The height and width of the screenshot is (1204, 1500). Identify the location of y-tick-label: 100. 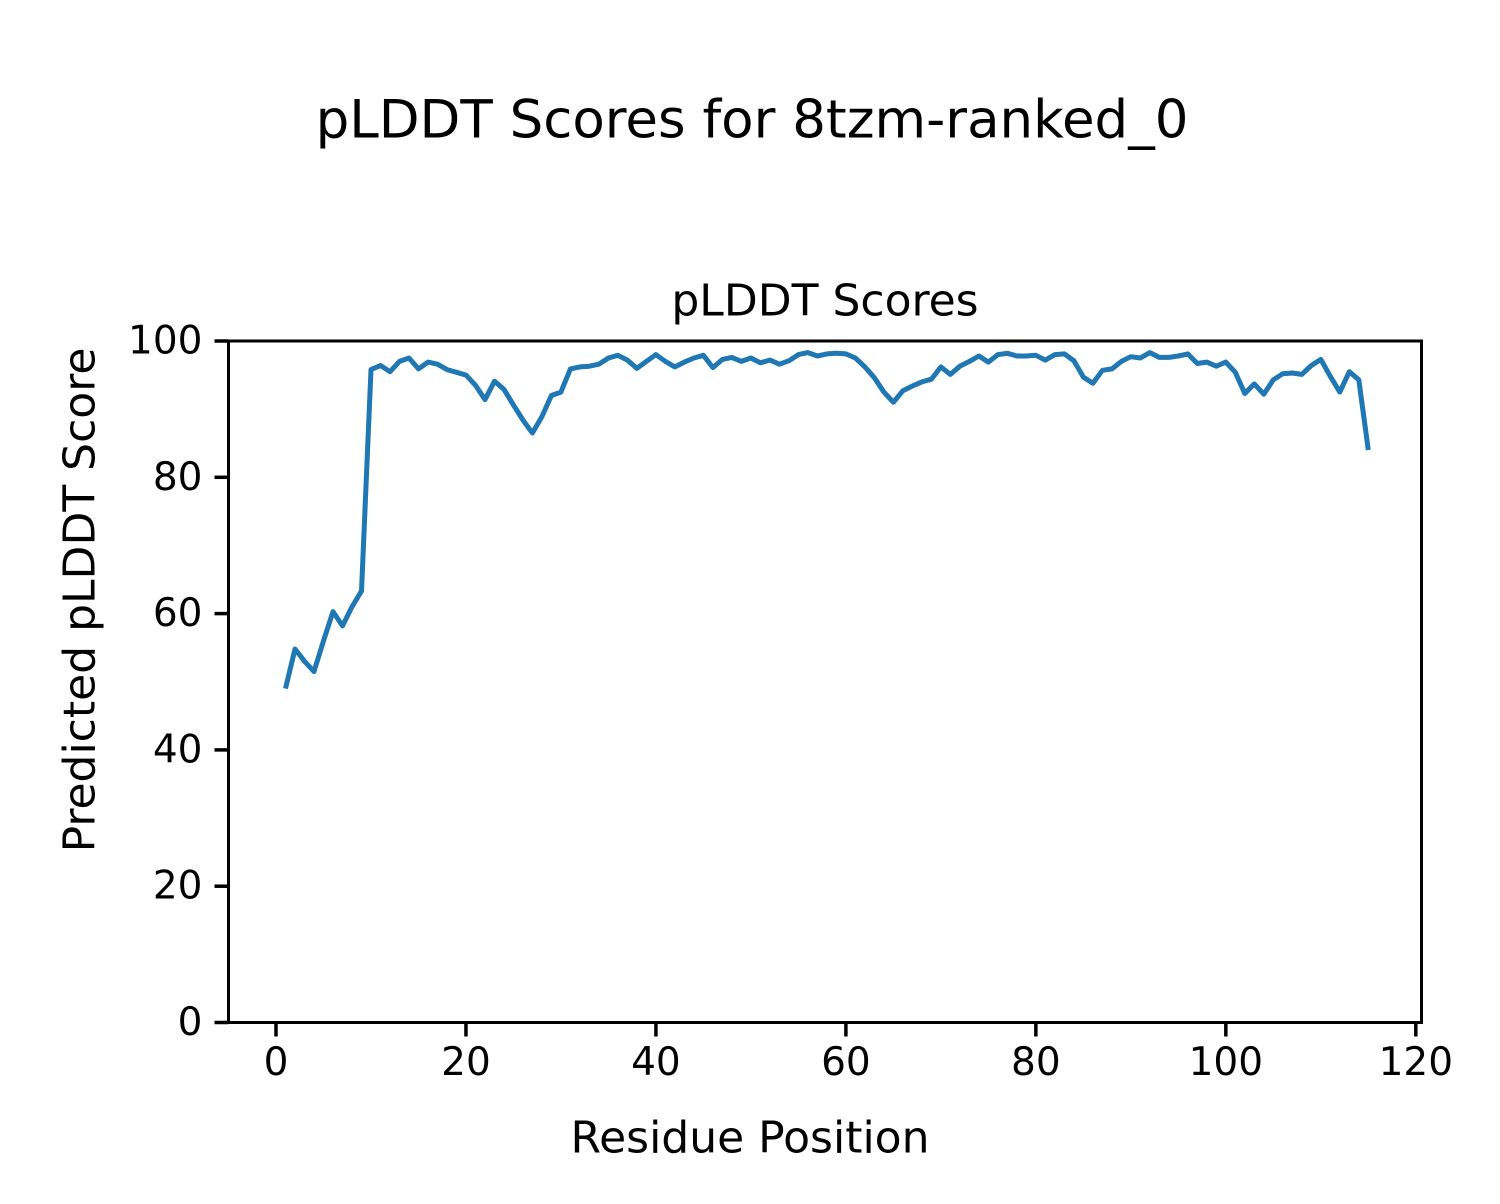
(165, 341).